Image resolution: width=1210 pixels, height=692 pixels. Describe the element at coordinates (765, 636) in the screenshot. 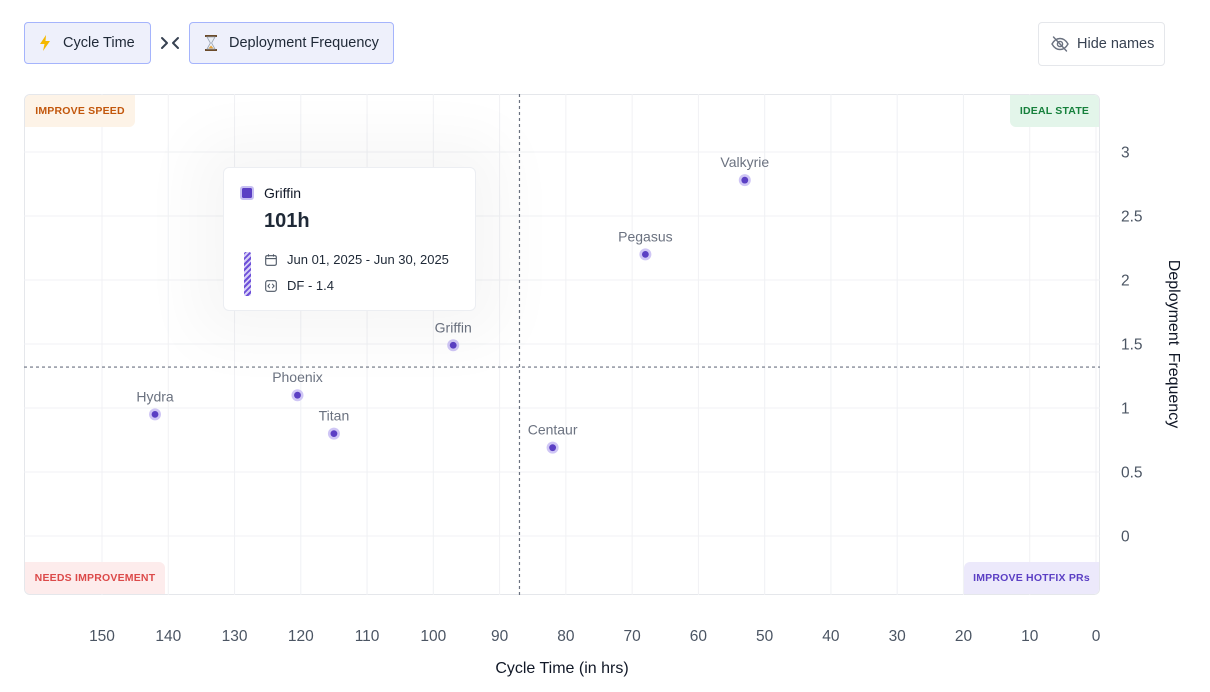

I see `x-tick-label: 50` at that location.